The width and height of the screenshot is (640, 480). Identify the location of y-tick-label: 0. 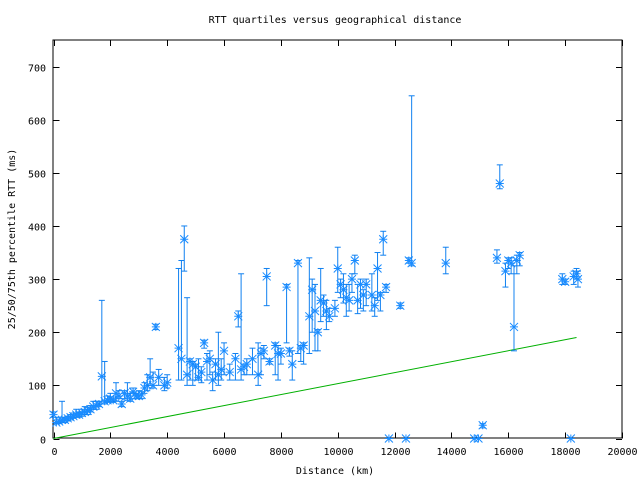
(43, 441).